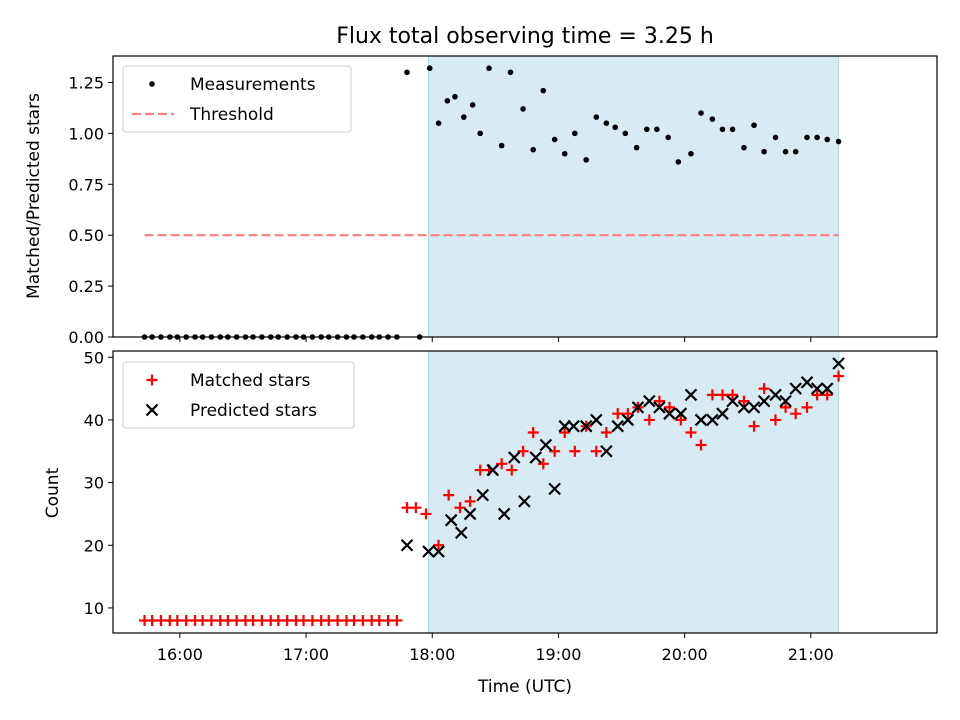  What do you see at coordinates (253, 85) in the screenshot?
I see `legend-measurements-label: Measurements` at bounding box center [253, 85].